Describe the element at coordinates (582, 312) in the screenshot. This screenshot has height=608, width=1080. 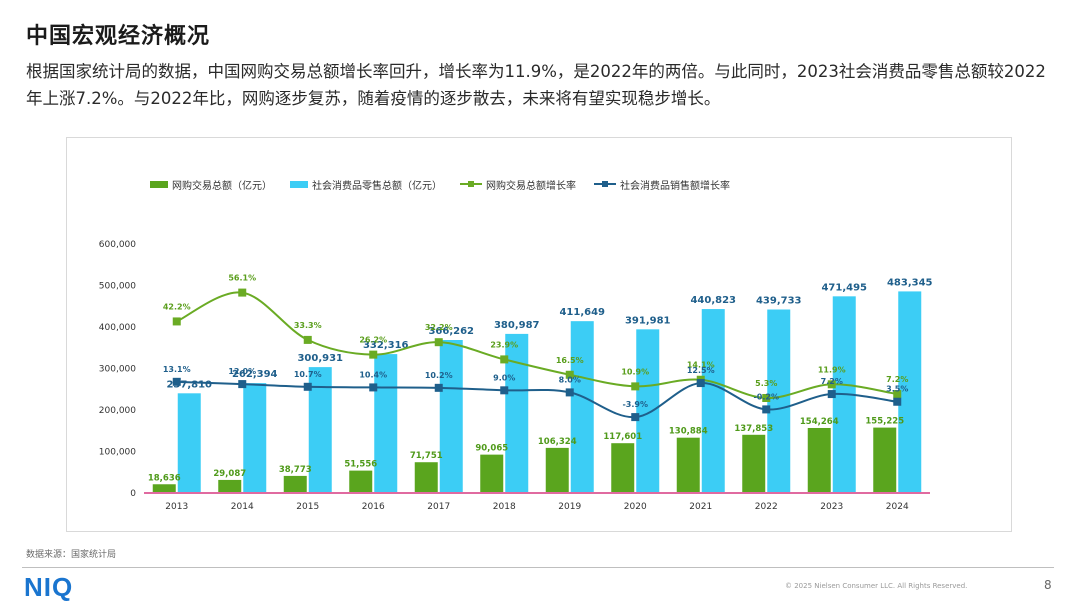
I see `data-label-retail-sales: 411,649` at that location.